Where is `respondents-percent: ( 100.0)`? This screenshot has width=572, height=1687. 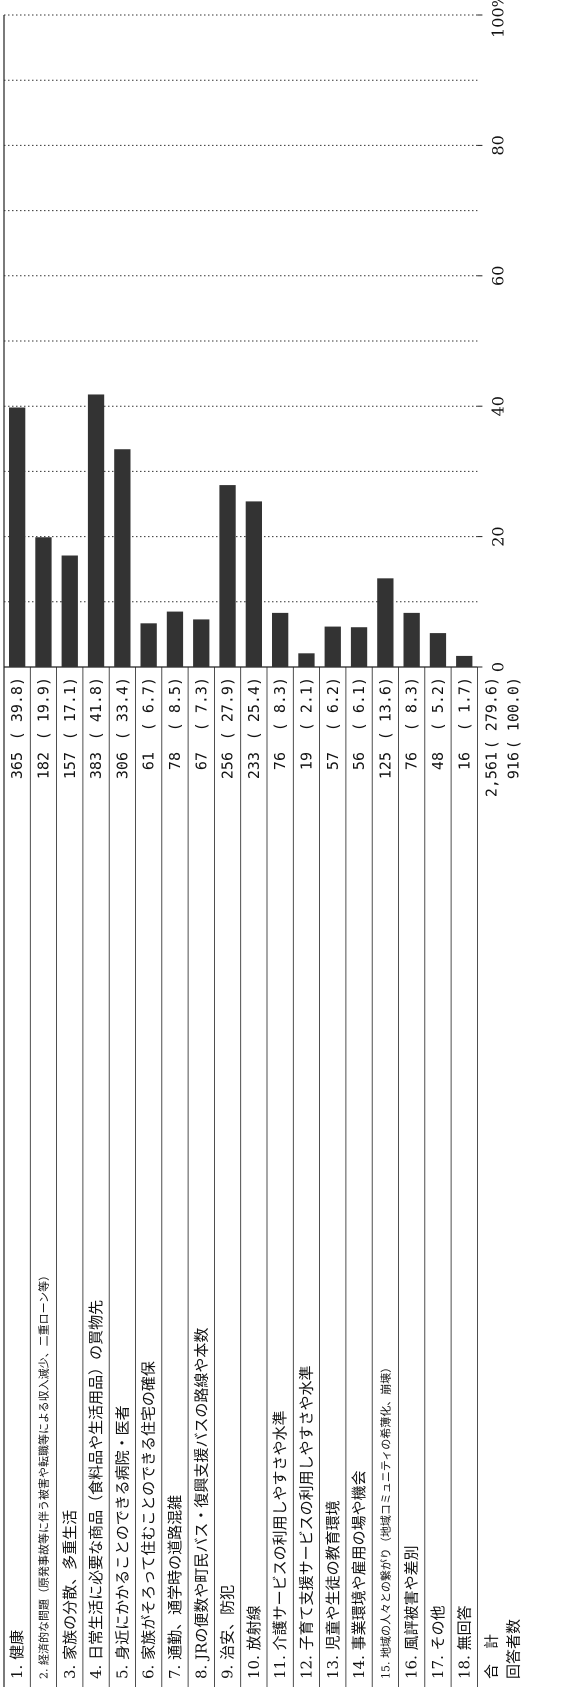
respondents-percent: ( 100.0) is located at coordinates (513, 713).